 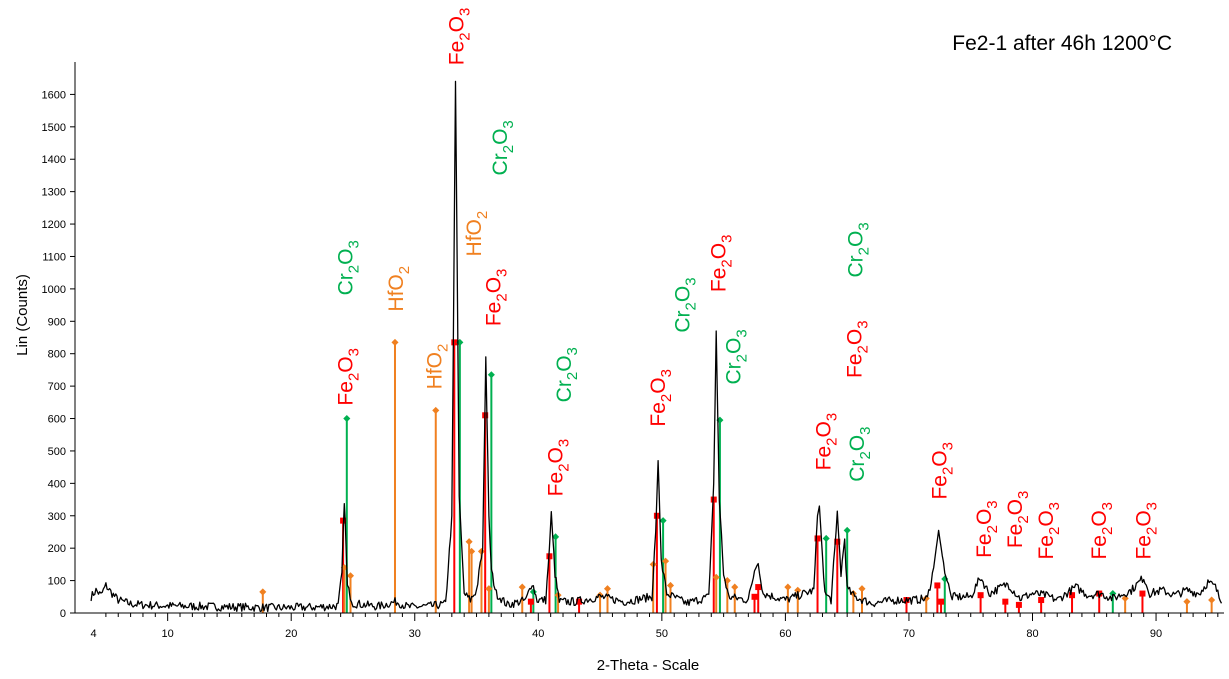 I want to click on y-tick-label: 400, so click(x=57, y=484).